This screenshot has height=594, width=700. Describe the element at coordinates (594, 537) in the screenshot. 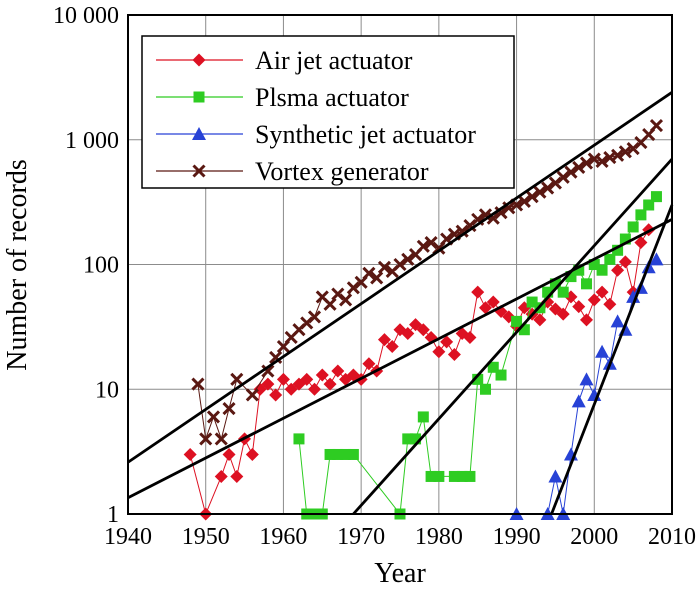

I see `x-tick-label: 2000` at that location.